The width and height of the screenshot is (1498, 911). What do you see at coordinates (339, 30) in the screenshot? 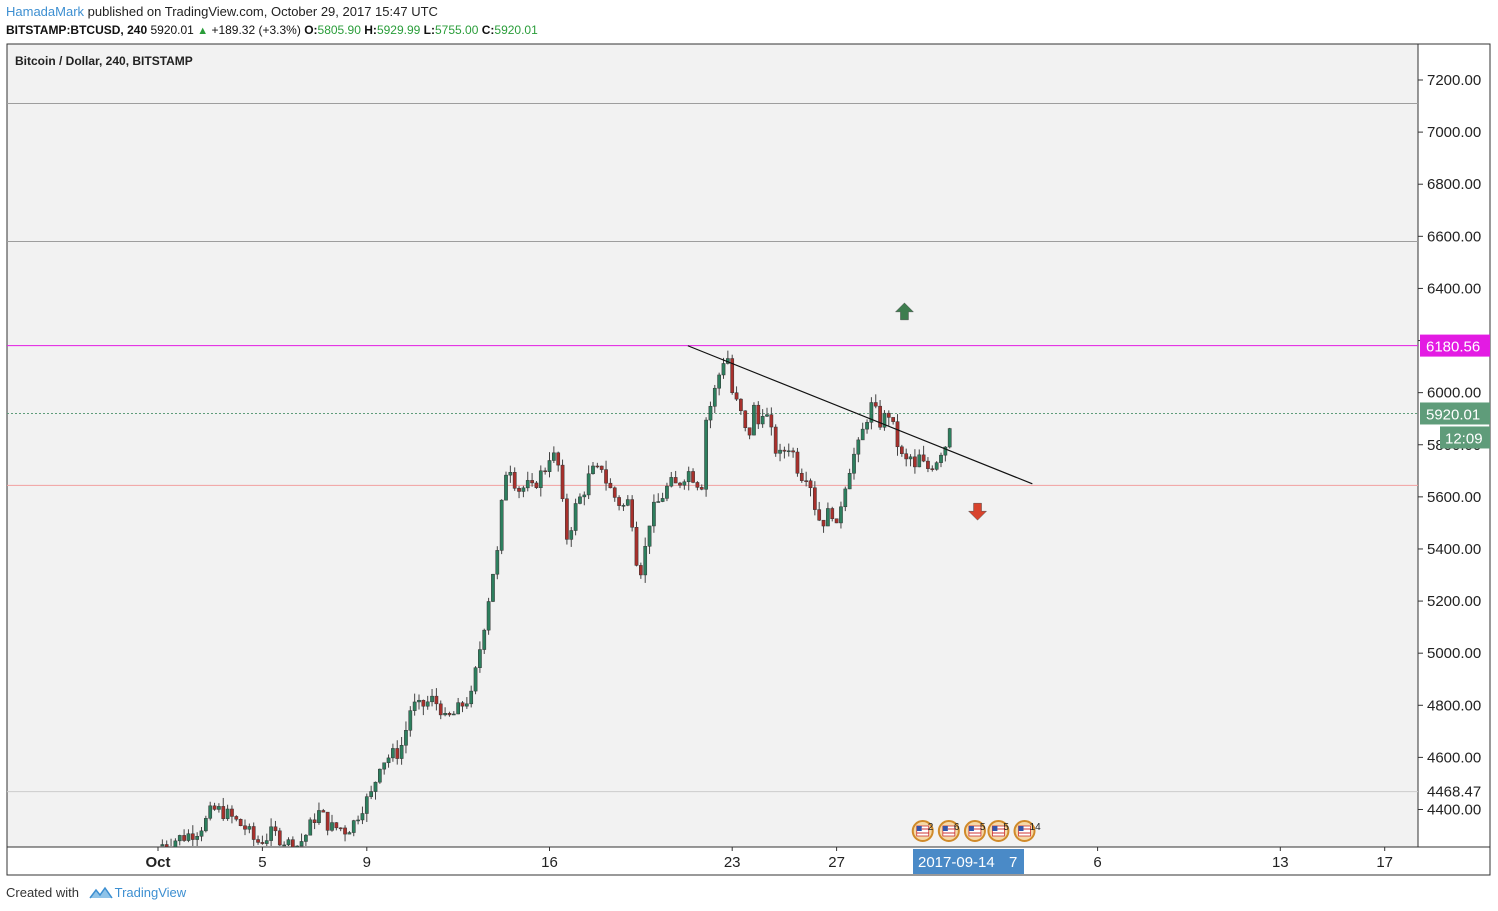
I see `open-value: 5805.90` at bounding box center [339, 30].